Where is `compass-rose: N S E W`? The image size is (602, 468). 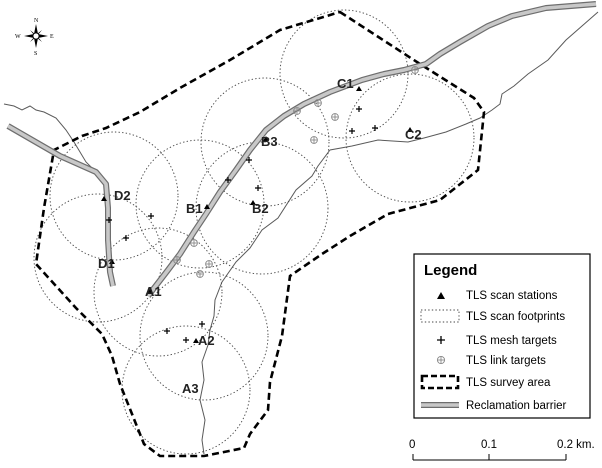
compass-rose: N S E W is located at coordinates (34, 37).